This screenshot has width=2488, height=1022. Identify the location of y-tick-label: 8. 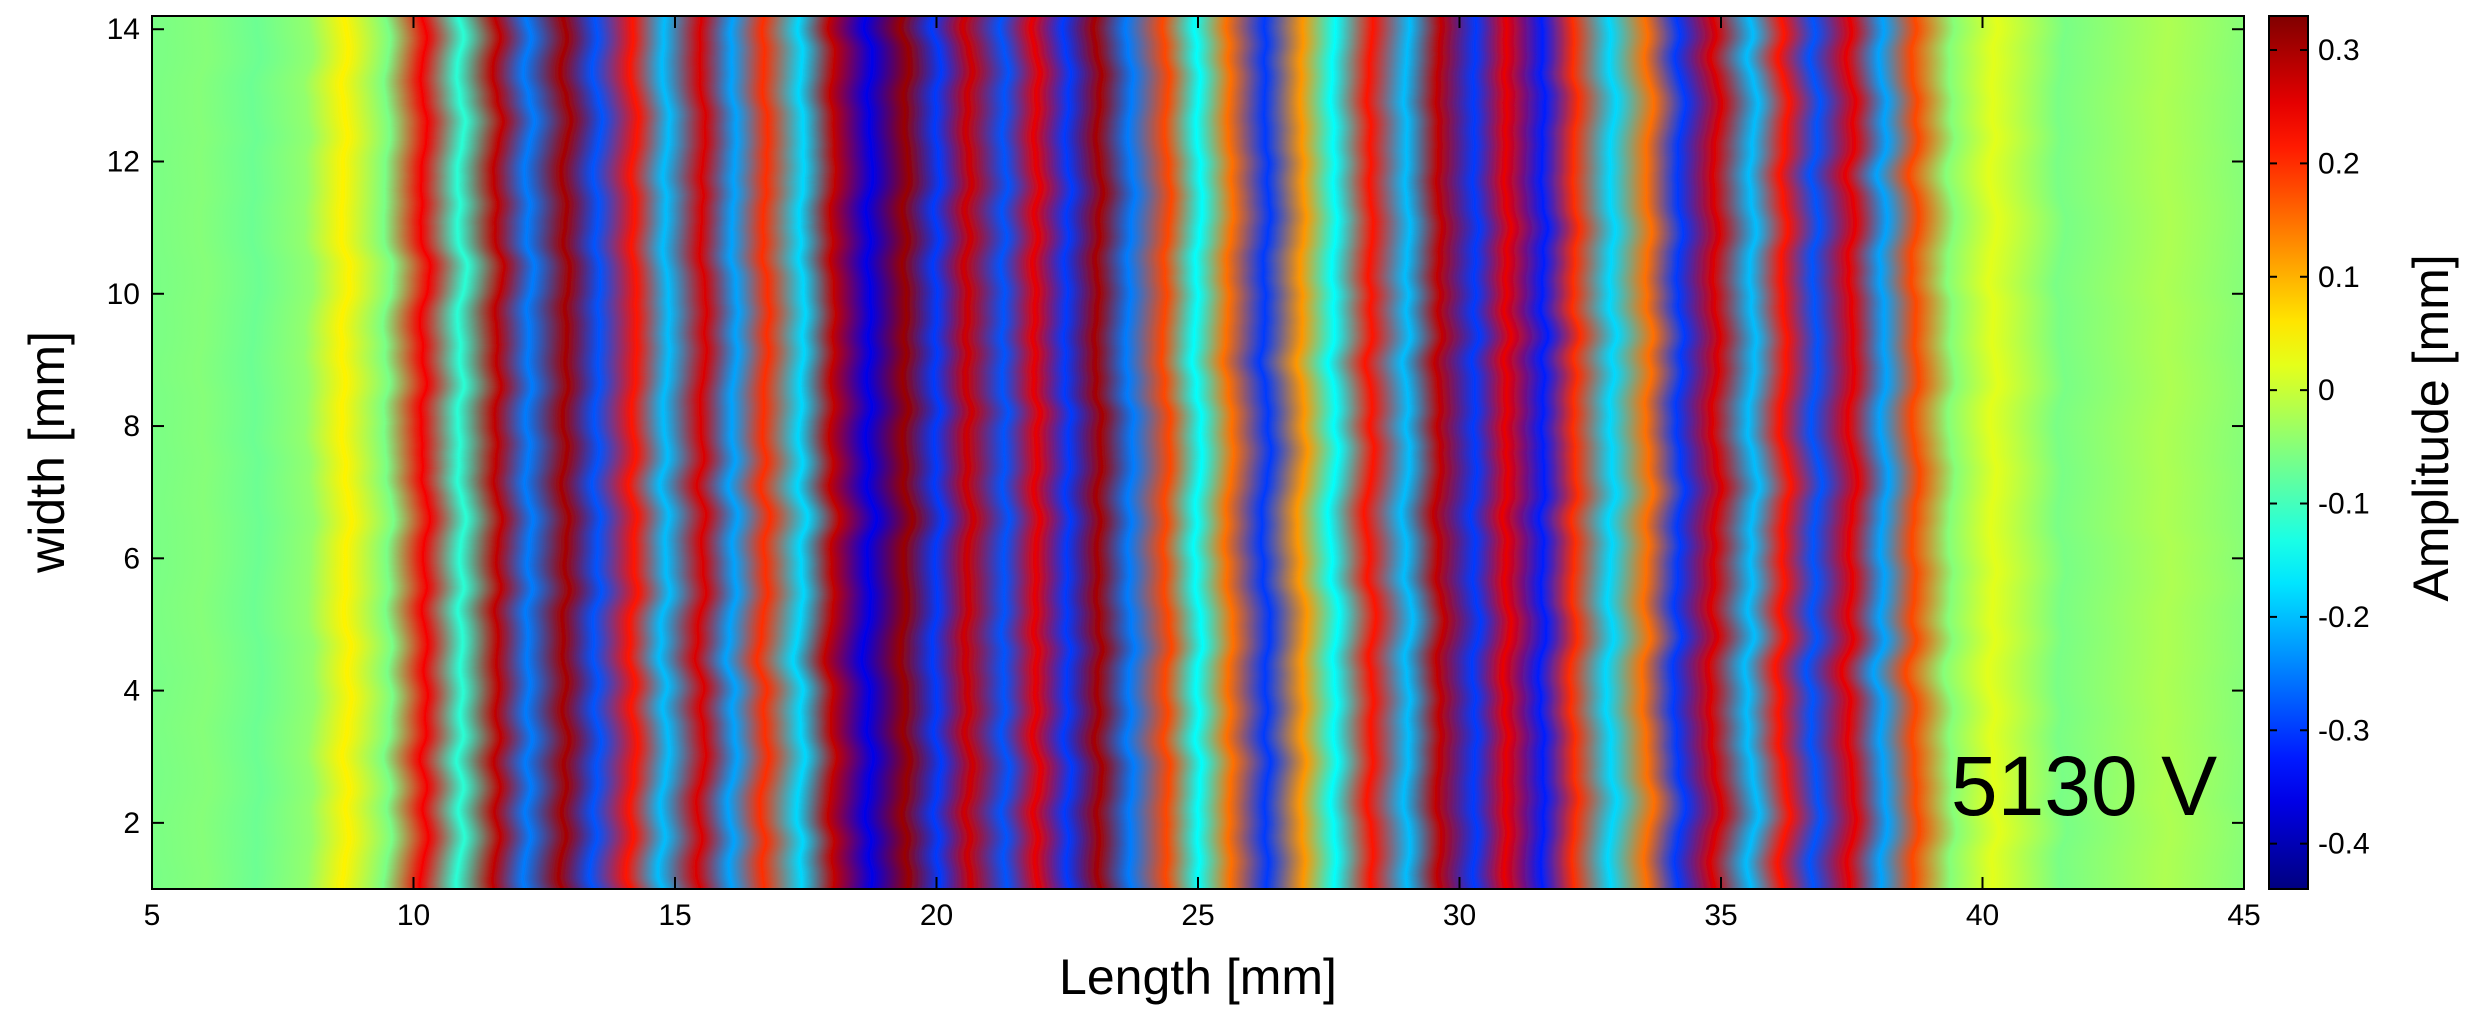
(131, 426).